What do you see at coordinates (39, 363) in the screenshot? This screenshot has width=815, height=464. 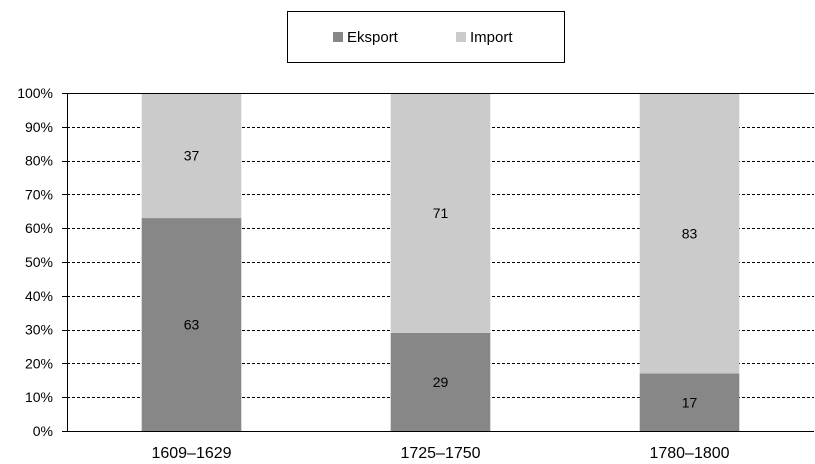 I see `y-tick-label: 20%` at bounding box center [39, 363].